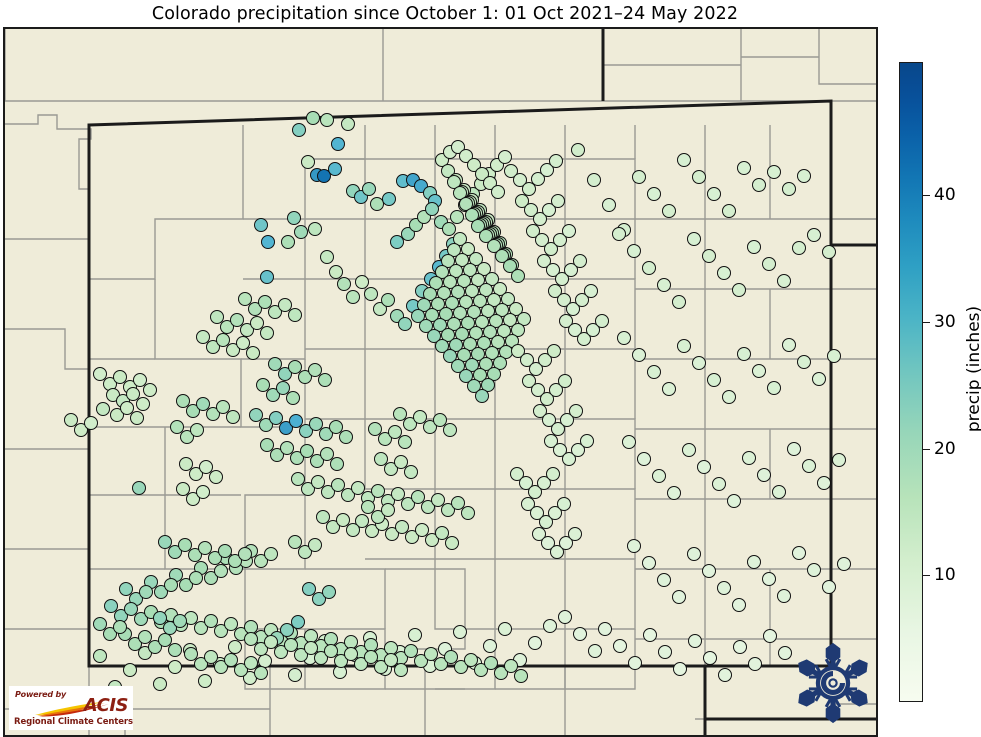 The height and width of the screenshot is (737, 981). Describe the element at coordinates (945, 321) in the screenshot. I see `colorbar-tick-label: 30` at that location.